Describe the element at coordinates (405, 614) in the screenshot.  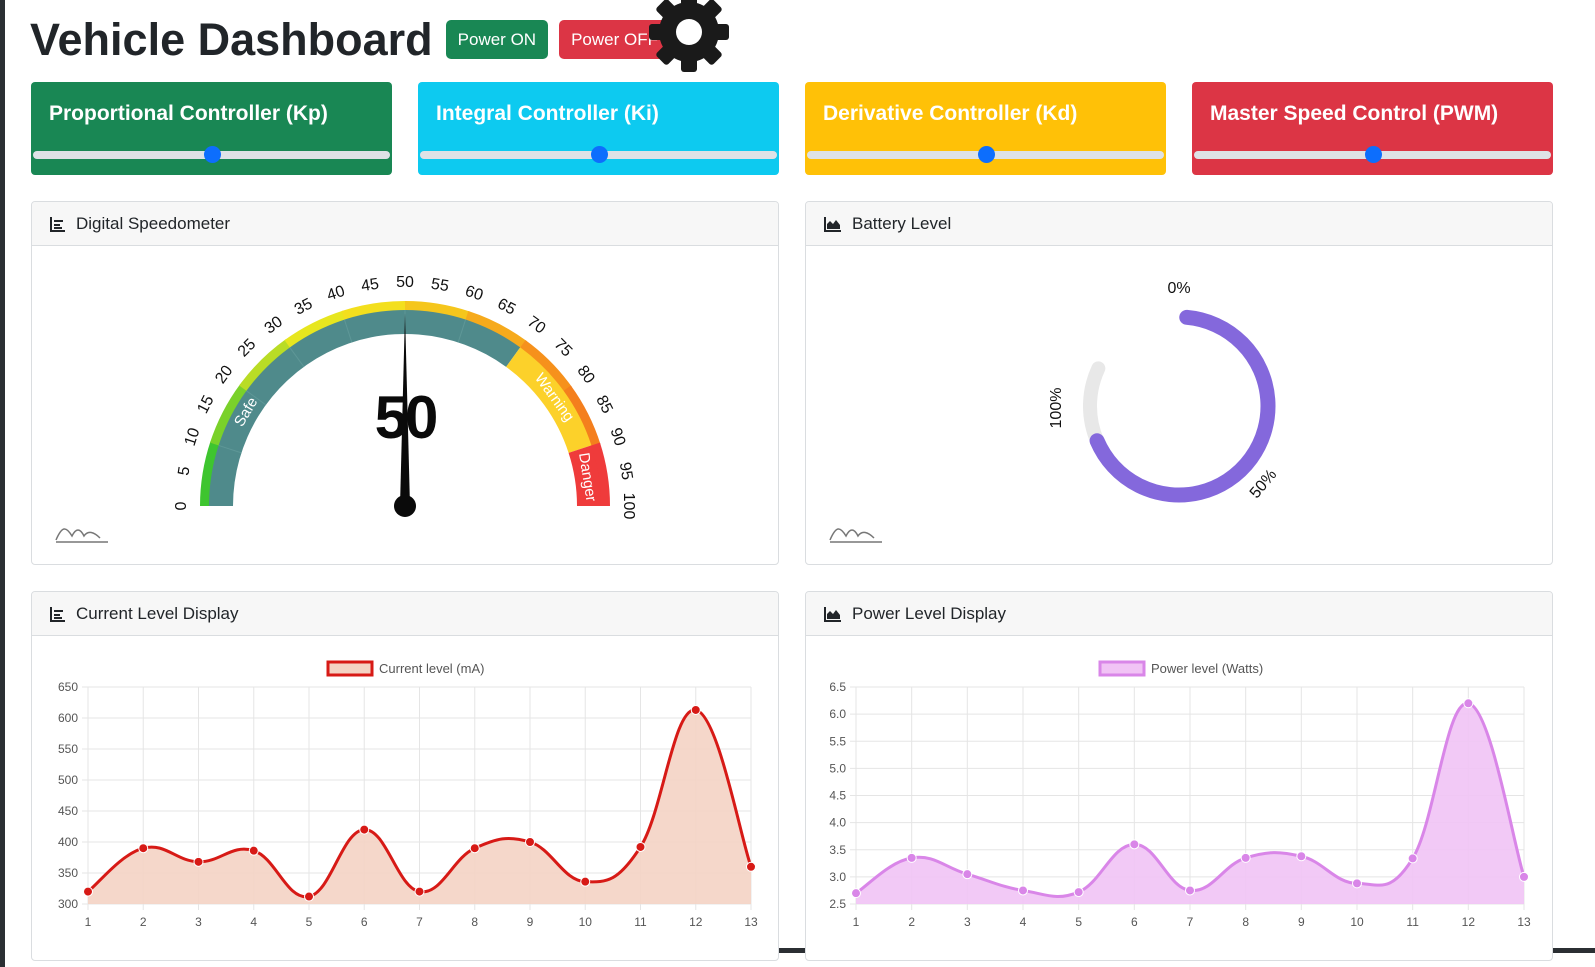
I see `current-card-header: Current Level Display` at that location.